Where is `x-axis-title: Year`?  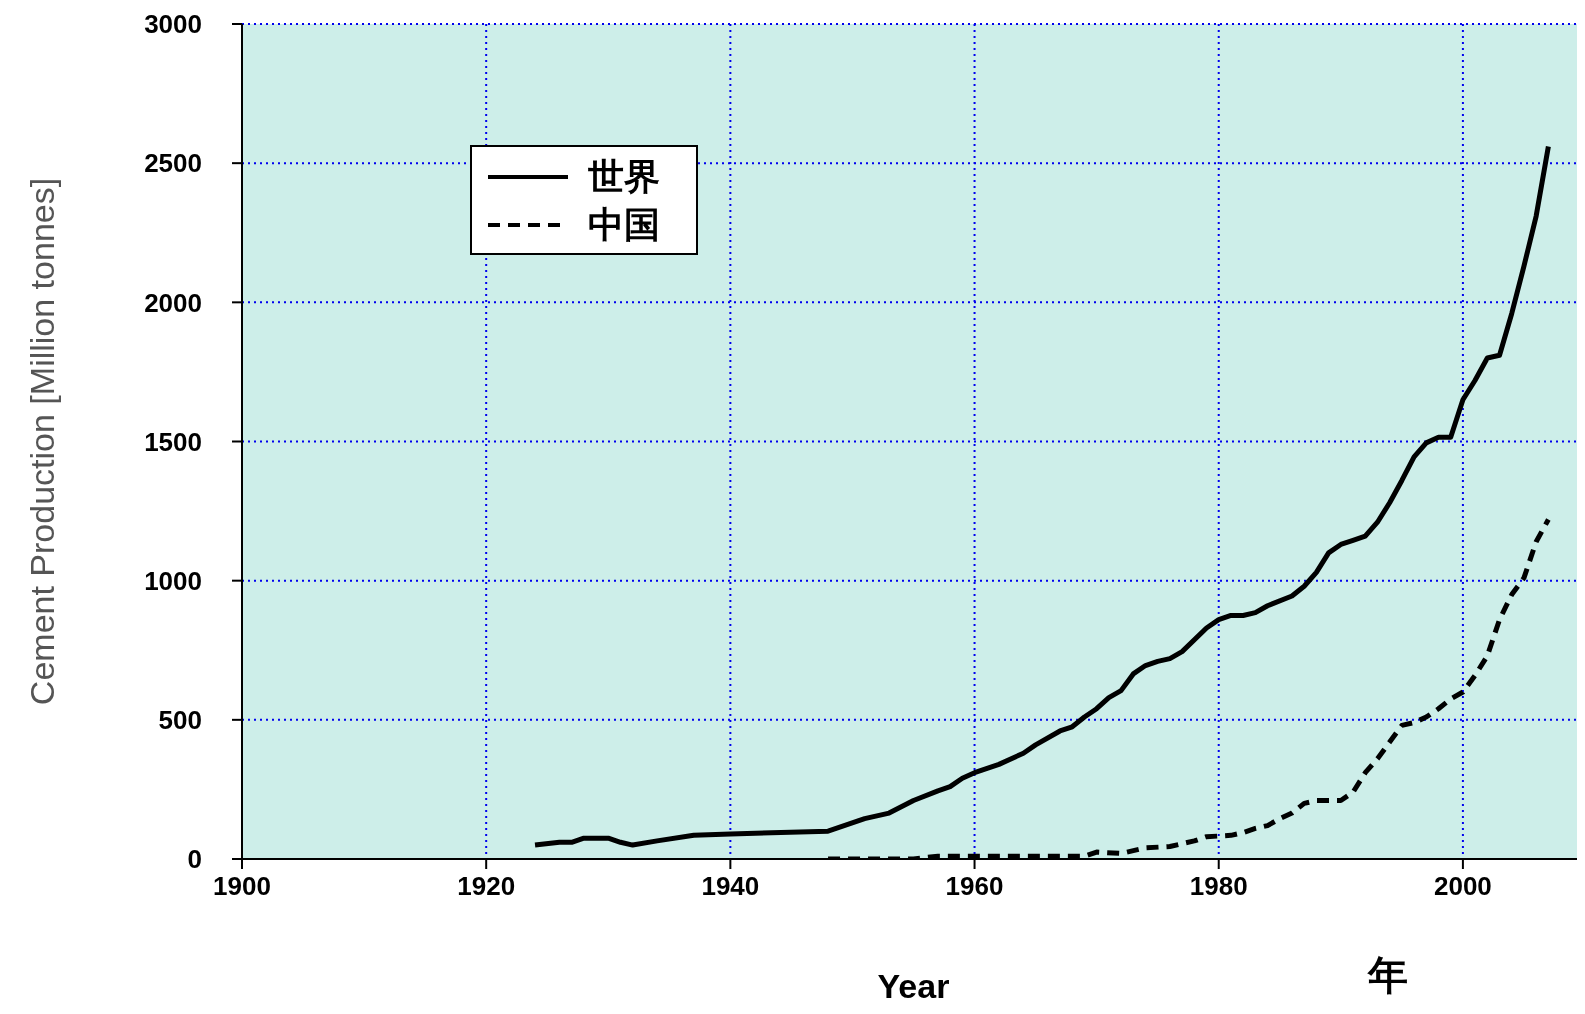 x-axis-title: Year is located at coordinates (913, 986).